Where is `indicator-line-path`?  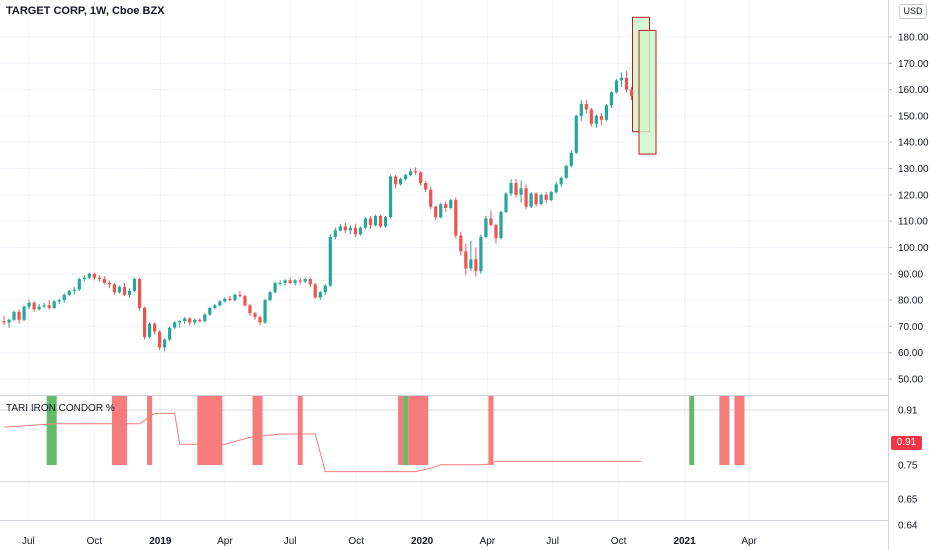
indicator-line-path is located at coordinates (322, 442).